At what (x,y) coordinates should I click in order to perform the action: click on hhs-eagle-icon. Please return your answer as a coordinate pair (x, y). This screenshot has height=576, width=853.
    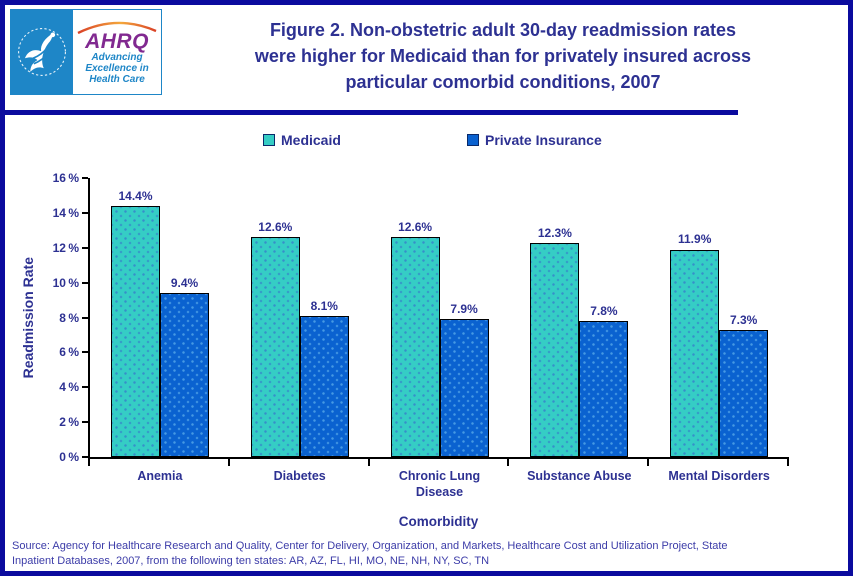
    Looking at the image, I should click on (42, 52).